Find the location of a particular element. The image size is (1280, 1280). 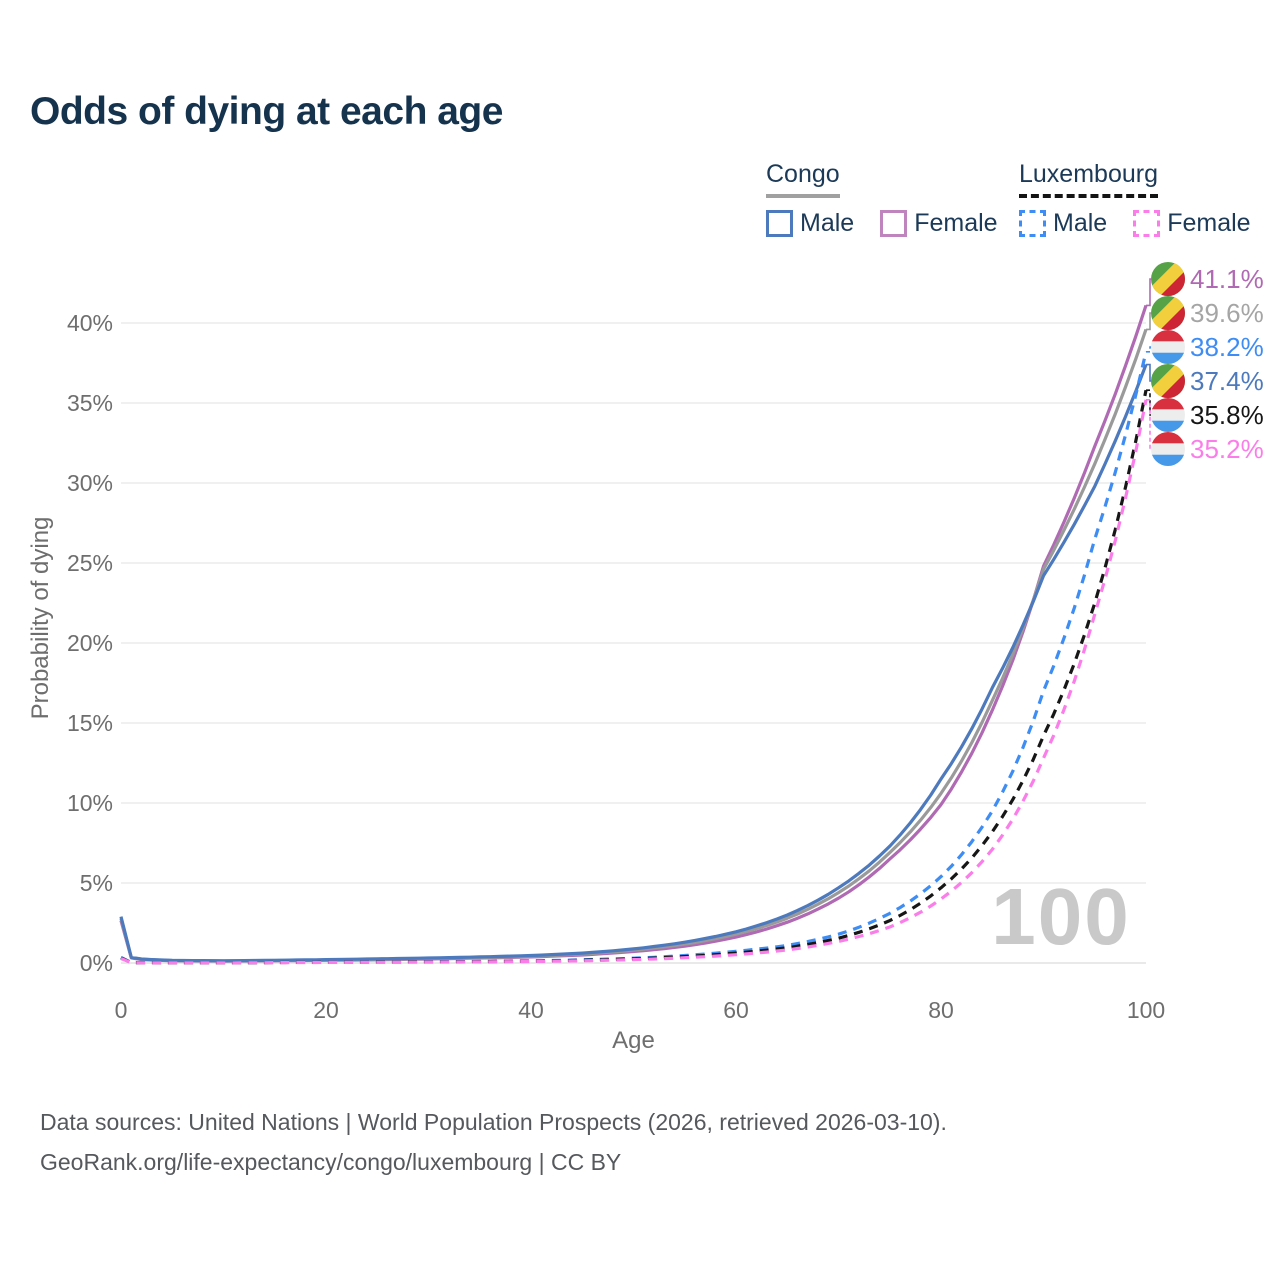

leader-line-luxembourg-male is located at coordinates (1148, 349).